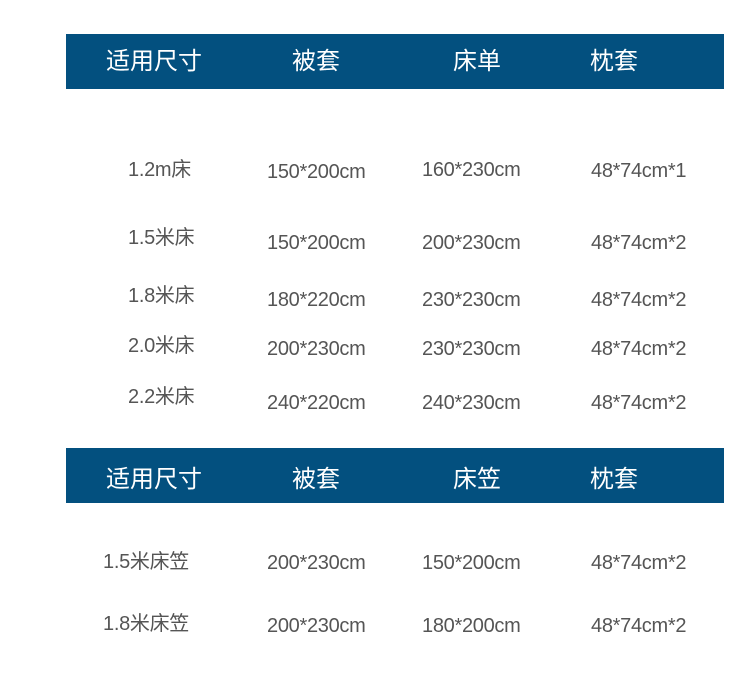  Describe the element at coordinates (161, 397) in the screenshot. I see `cell-size: 2.2米床` at that location.